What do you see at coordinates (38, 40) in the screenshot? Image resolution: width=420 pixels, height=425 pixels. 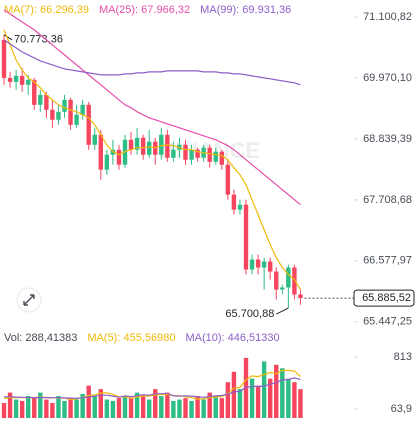 I see `high-label: 70.773,36` at bounding box center [38, 40].